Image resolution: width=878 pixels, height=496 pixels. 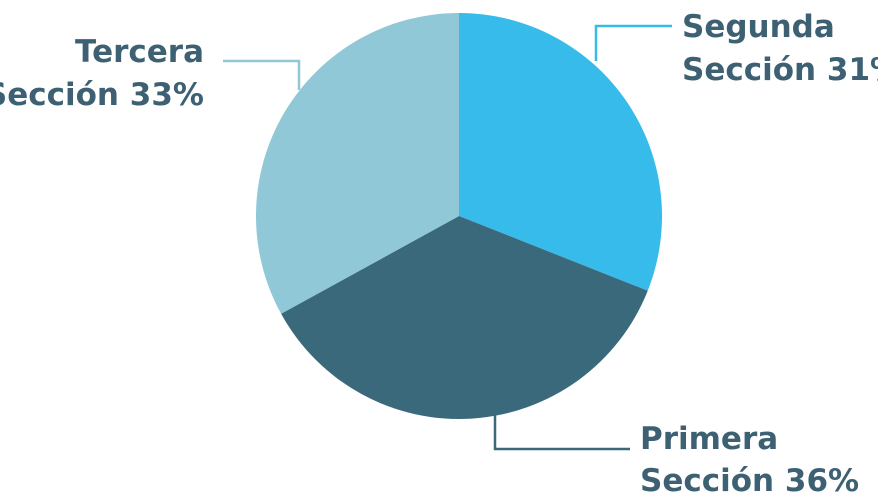 What do you see at coordinates (102, 73) in the screenshot?
I see `slice-label-tercera: Tercera Sección 33%` at bounding box center [102, 73].